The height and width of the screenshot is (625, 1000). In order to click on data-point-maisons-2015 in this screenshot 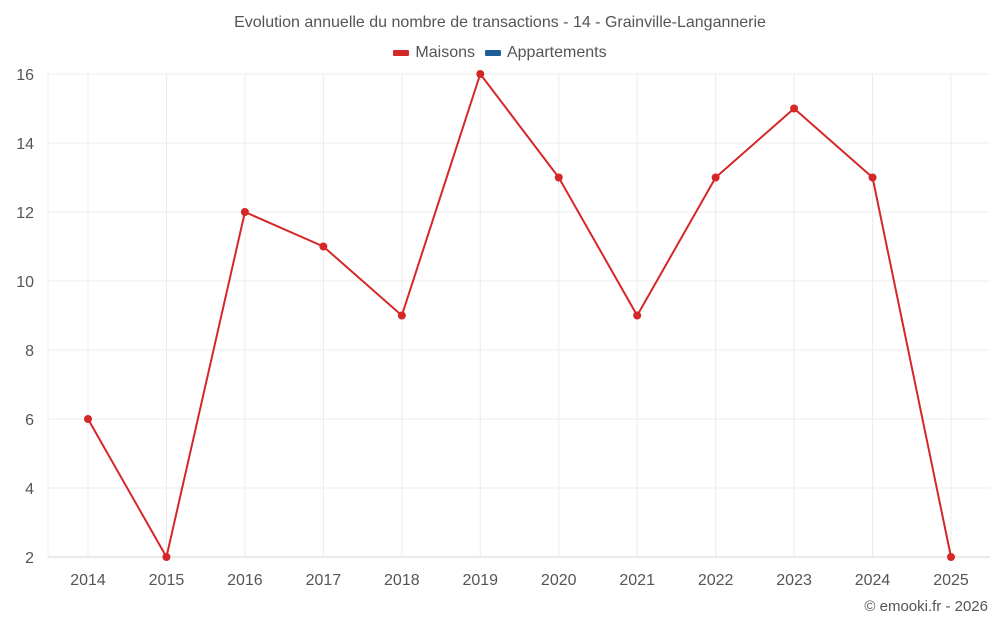, I will do `click(166, 557)`.